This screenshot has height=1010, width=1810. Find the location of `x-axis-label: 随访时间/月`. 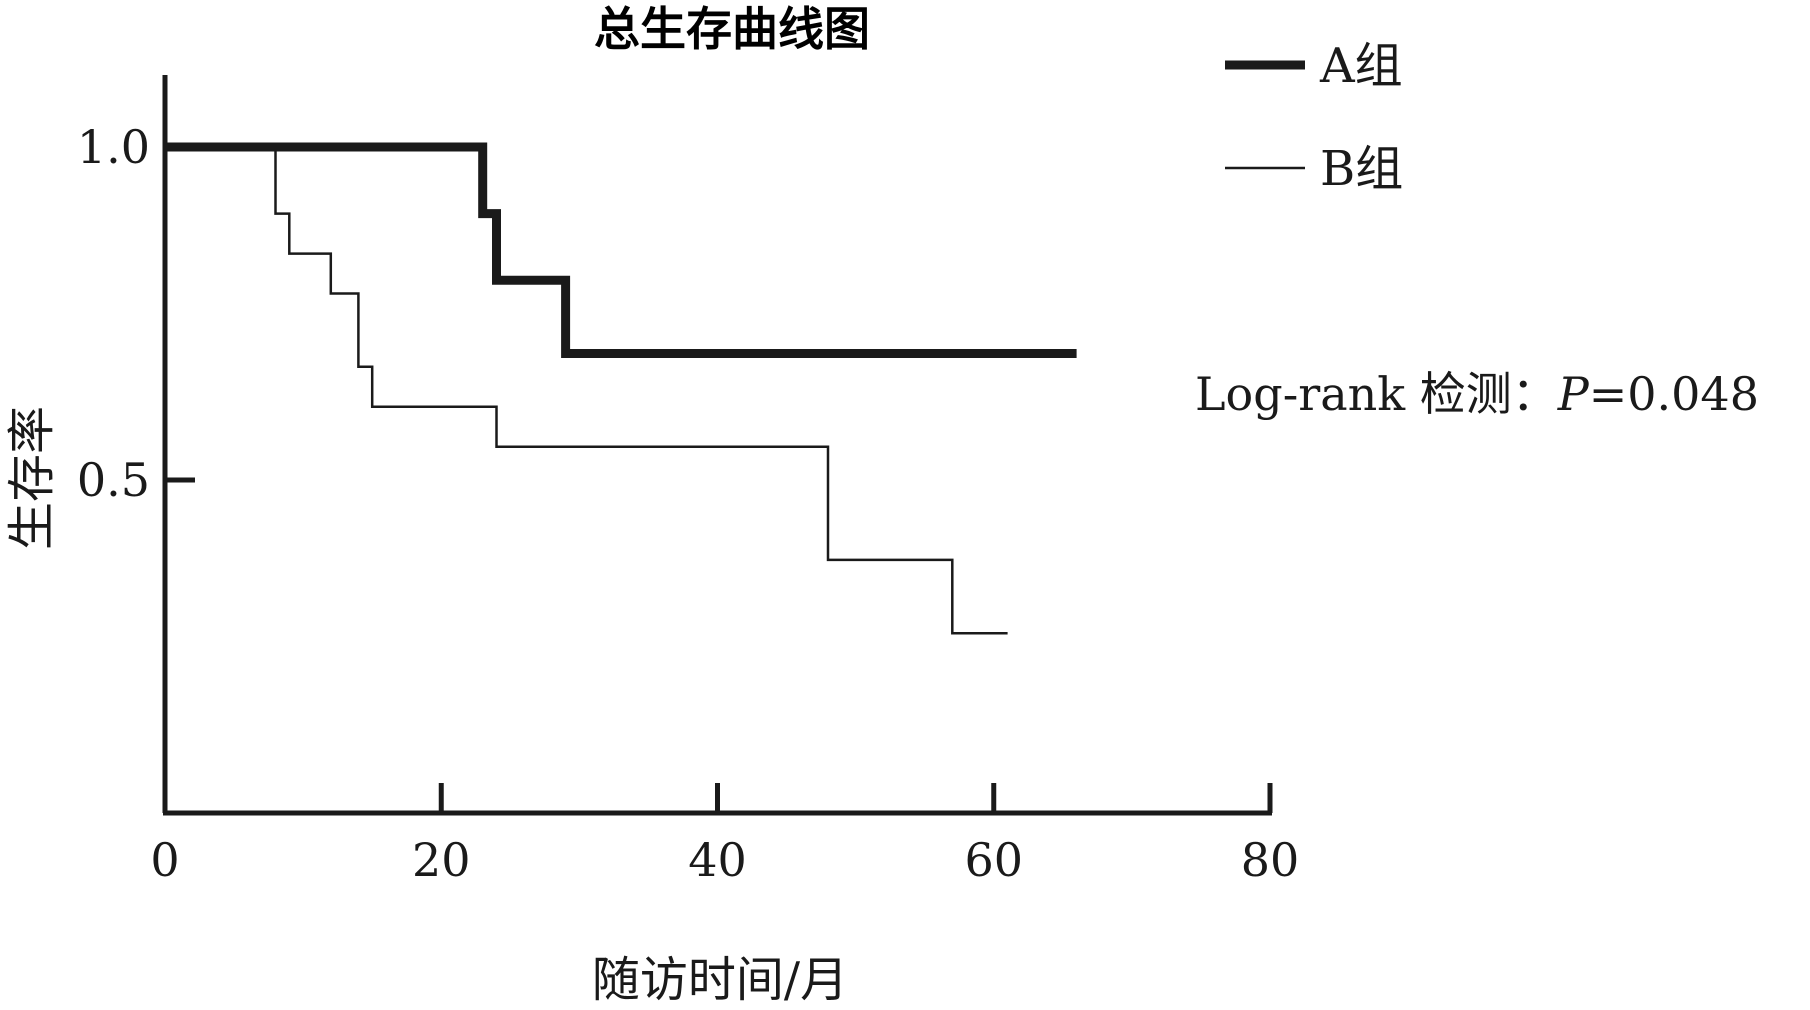

x-axis-label: 随访时间/月 is located at coordinates (720, 980).